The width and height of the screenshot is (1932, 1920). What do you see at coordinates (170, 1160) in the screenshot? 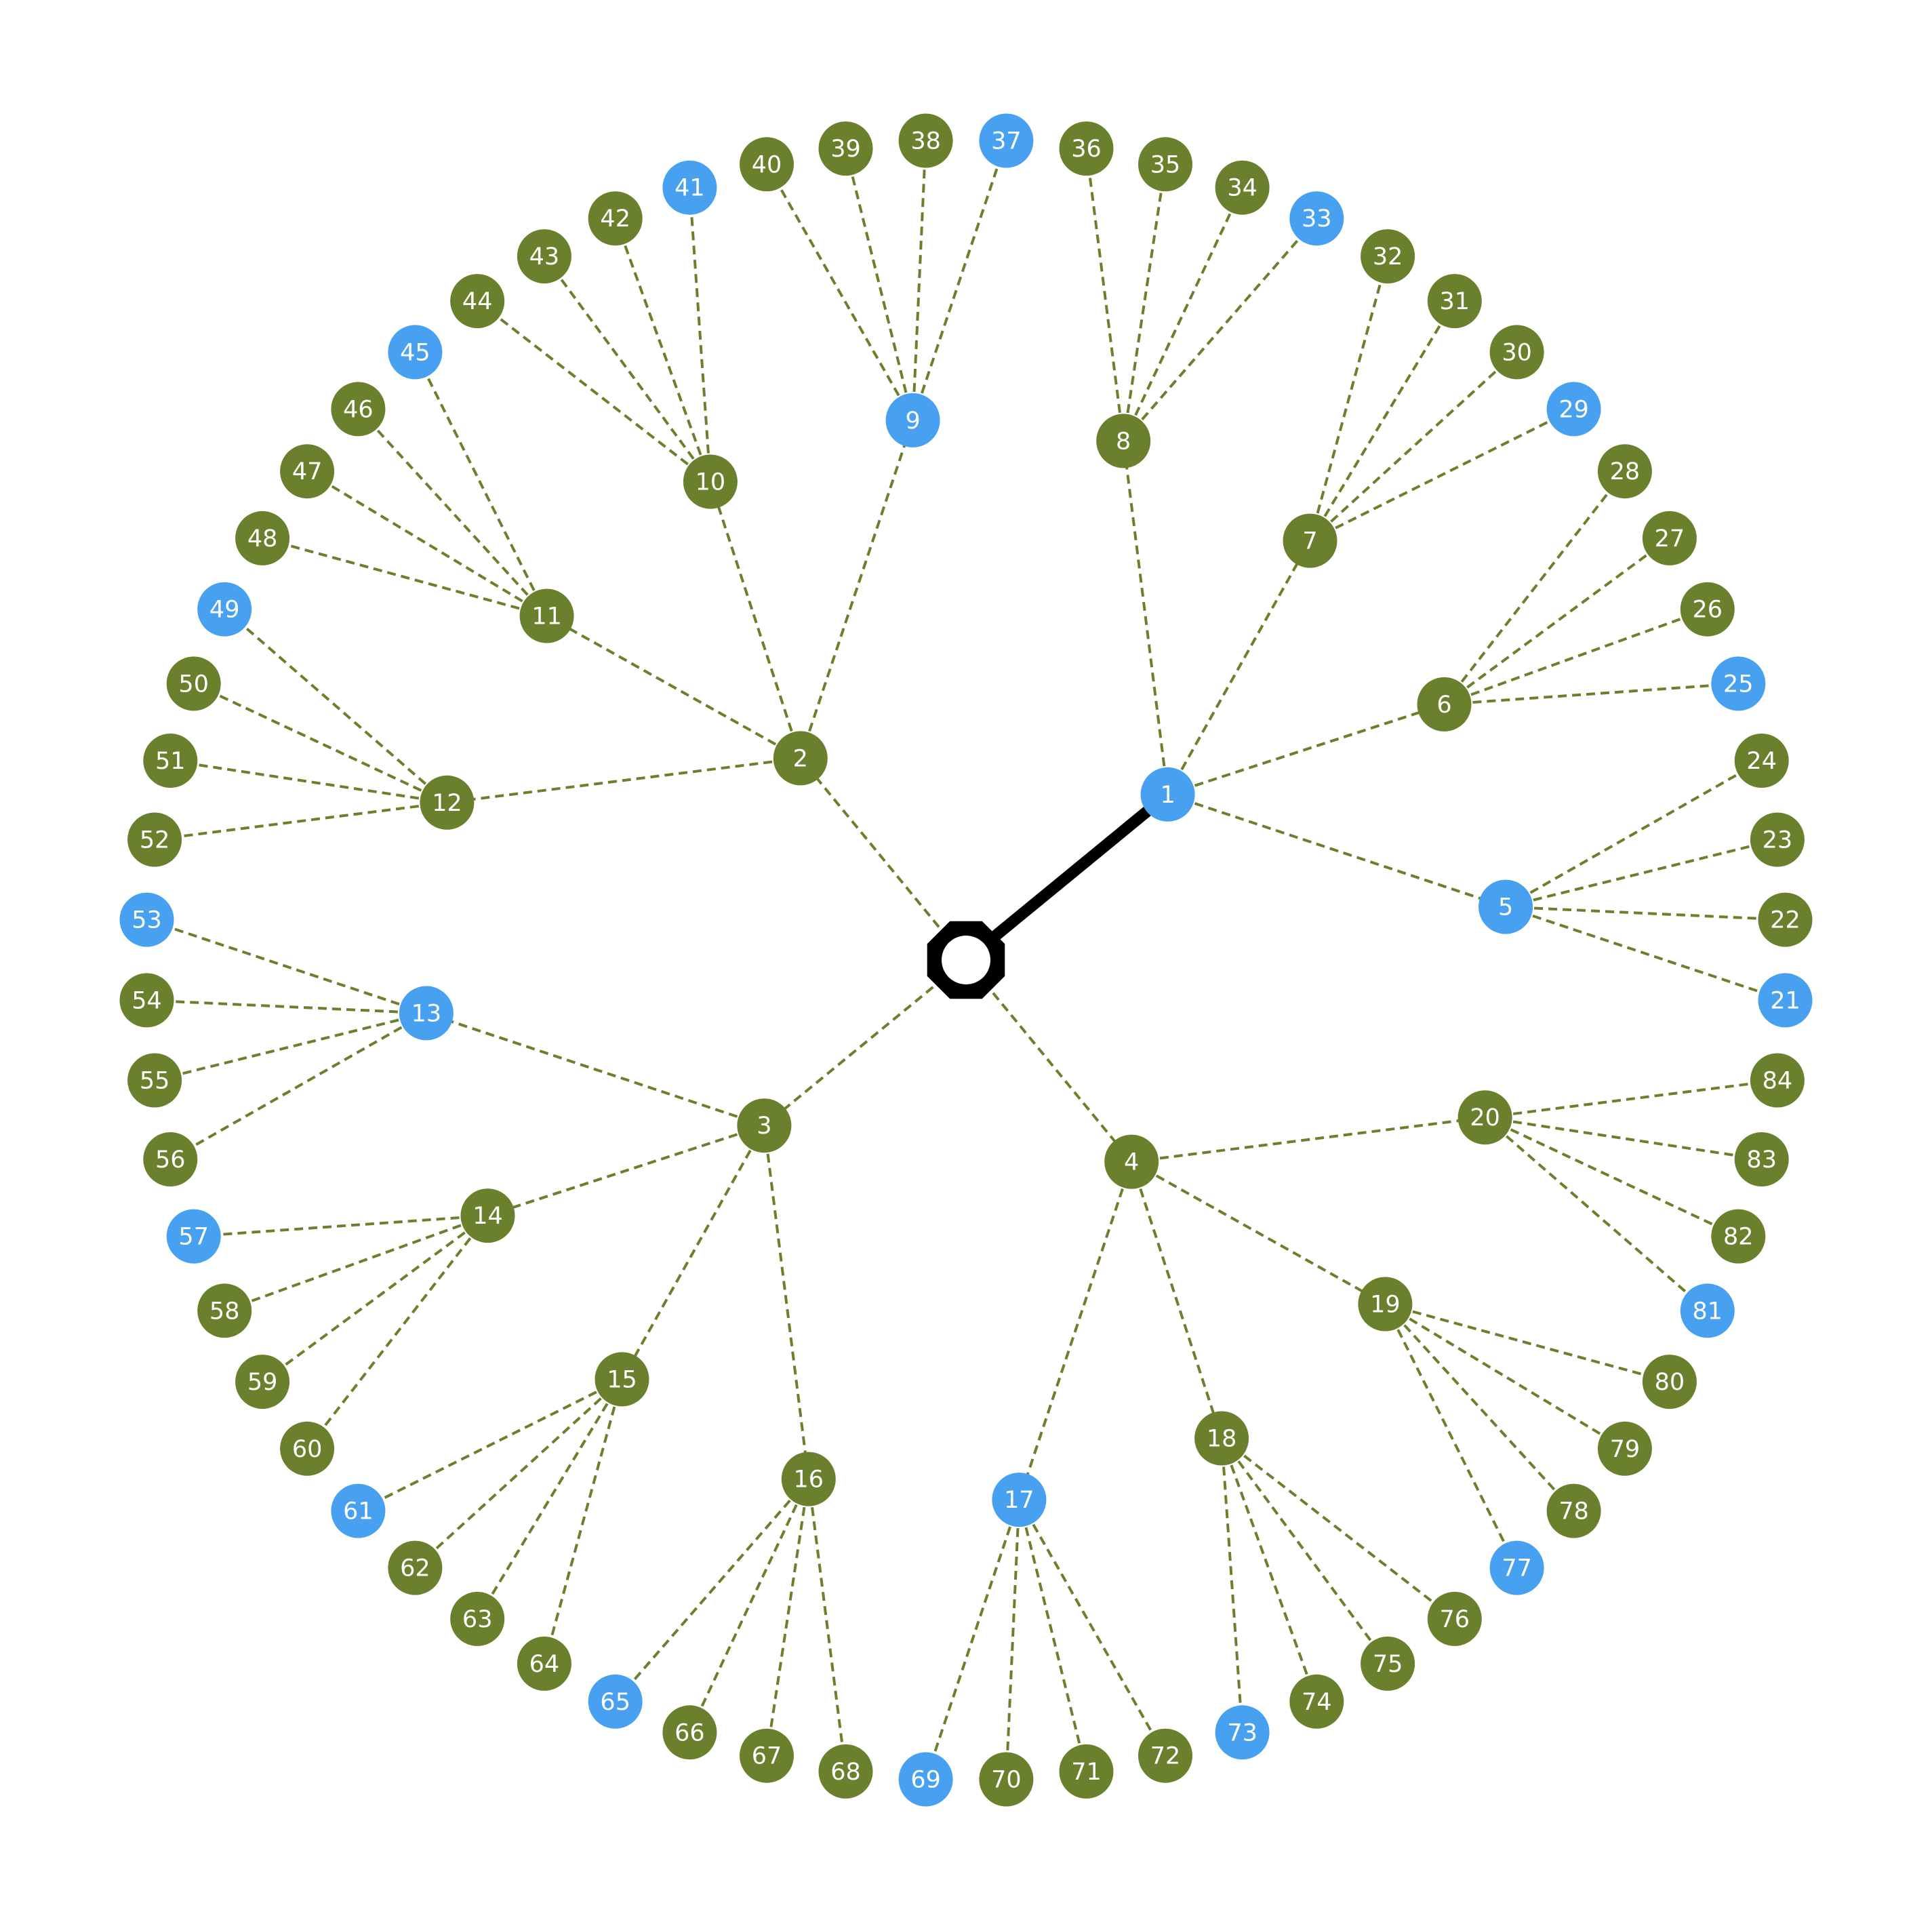
I see `node-label: 56` at bounding box center [170, 1160].